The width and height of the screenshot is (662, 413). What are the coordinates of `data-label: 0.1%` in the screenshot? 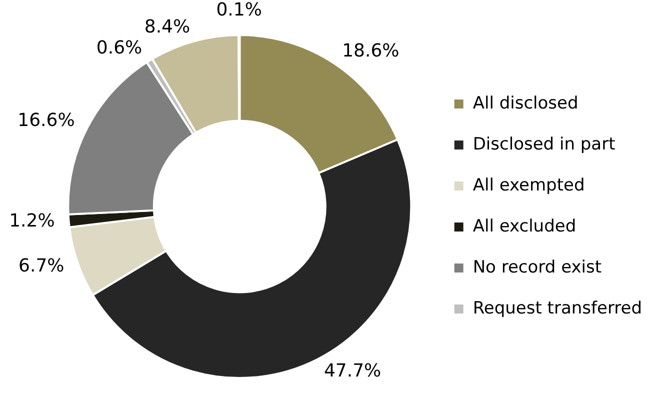 It's located at (239, 10).